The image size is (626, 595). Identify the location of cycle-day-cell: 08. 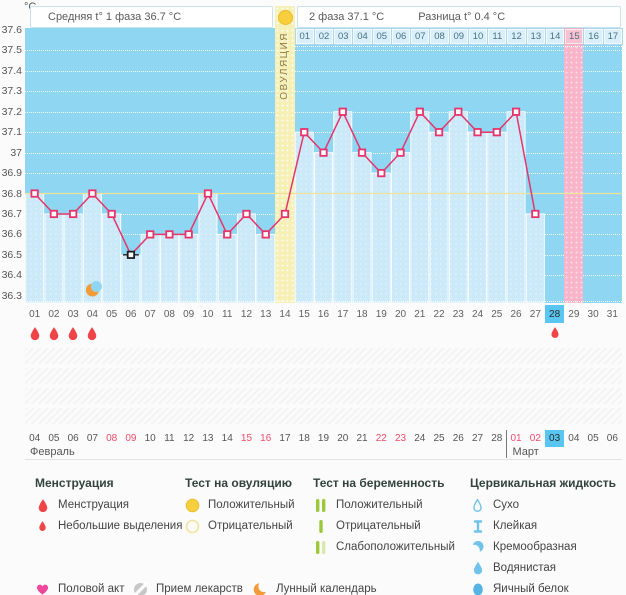
(169, 314).